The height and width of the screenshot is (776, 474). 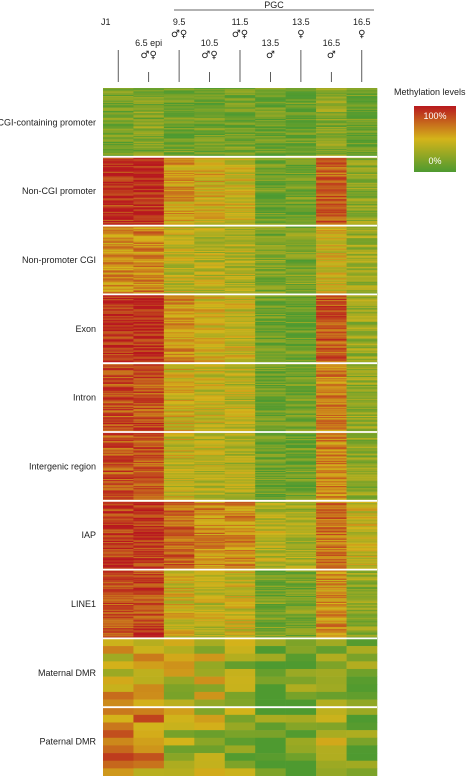 What do you see at coordinates (271, 43) in the screenshot?
I see `column-label-stage: 13.5` at bounding box center [271, 43].